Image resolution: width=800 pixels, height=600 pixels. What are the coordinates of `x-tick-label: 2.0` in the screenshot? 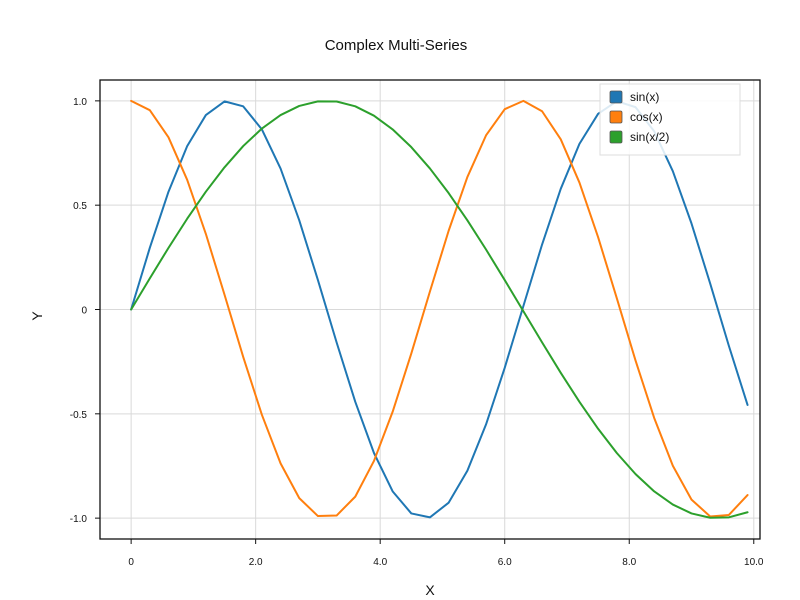 It's located at (256, 562).